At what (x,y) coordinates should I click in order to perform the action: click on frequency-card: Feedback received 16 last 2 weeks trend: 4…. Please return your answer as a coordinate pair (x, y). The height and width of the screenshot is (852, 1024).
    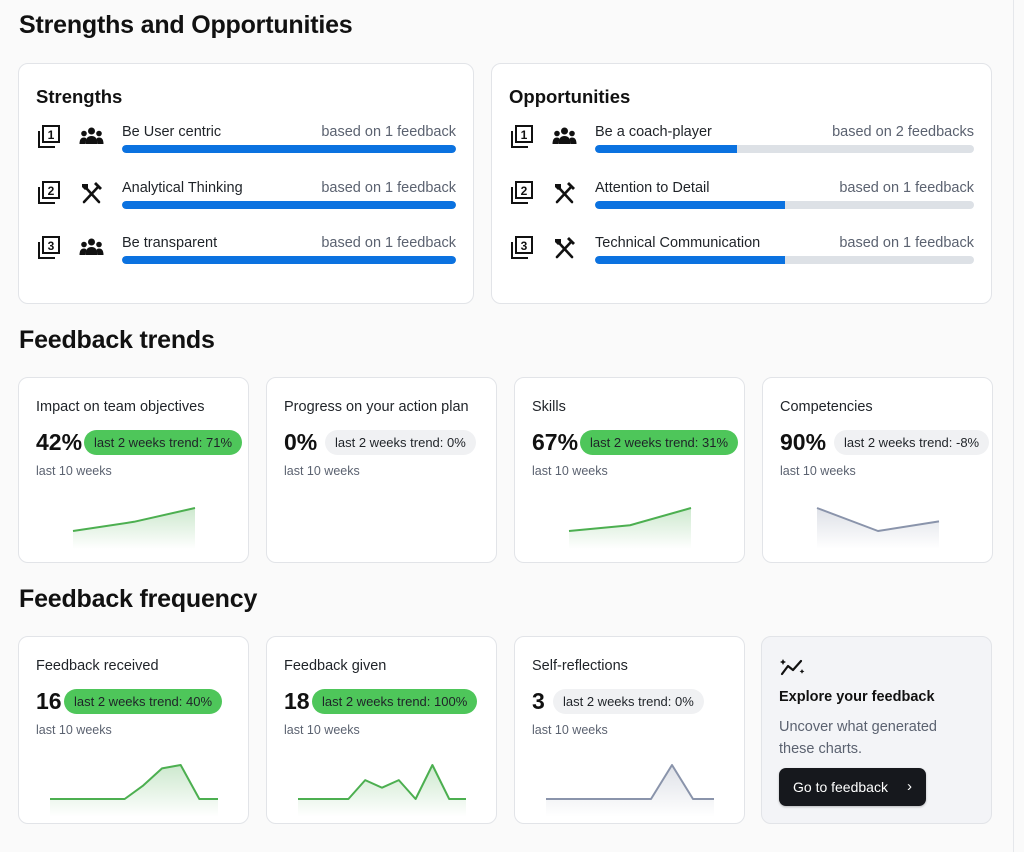
    Looking at the image, I should click on (133, 730).